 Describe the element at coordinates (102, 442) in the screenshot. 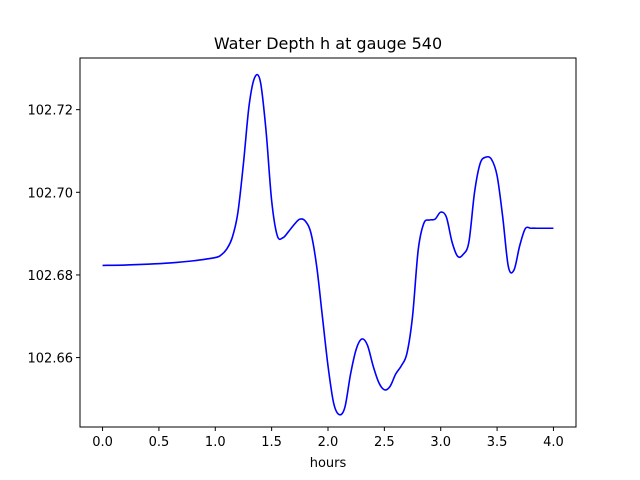

I see `x-tick-label: 0.0` at that location.